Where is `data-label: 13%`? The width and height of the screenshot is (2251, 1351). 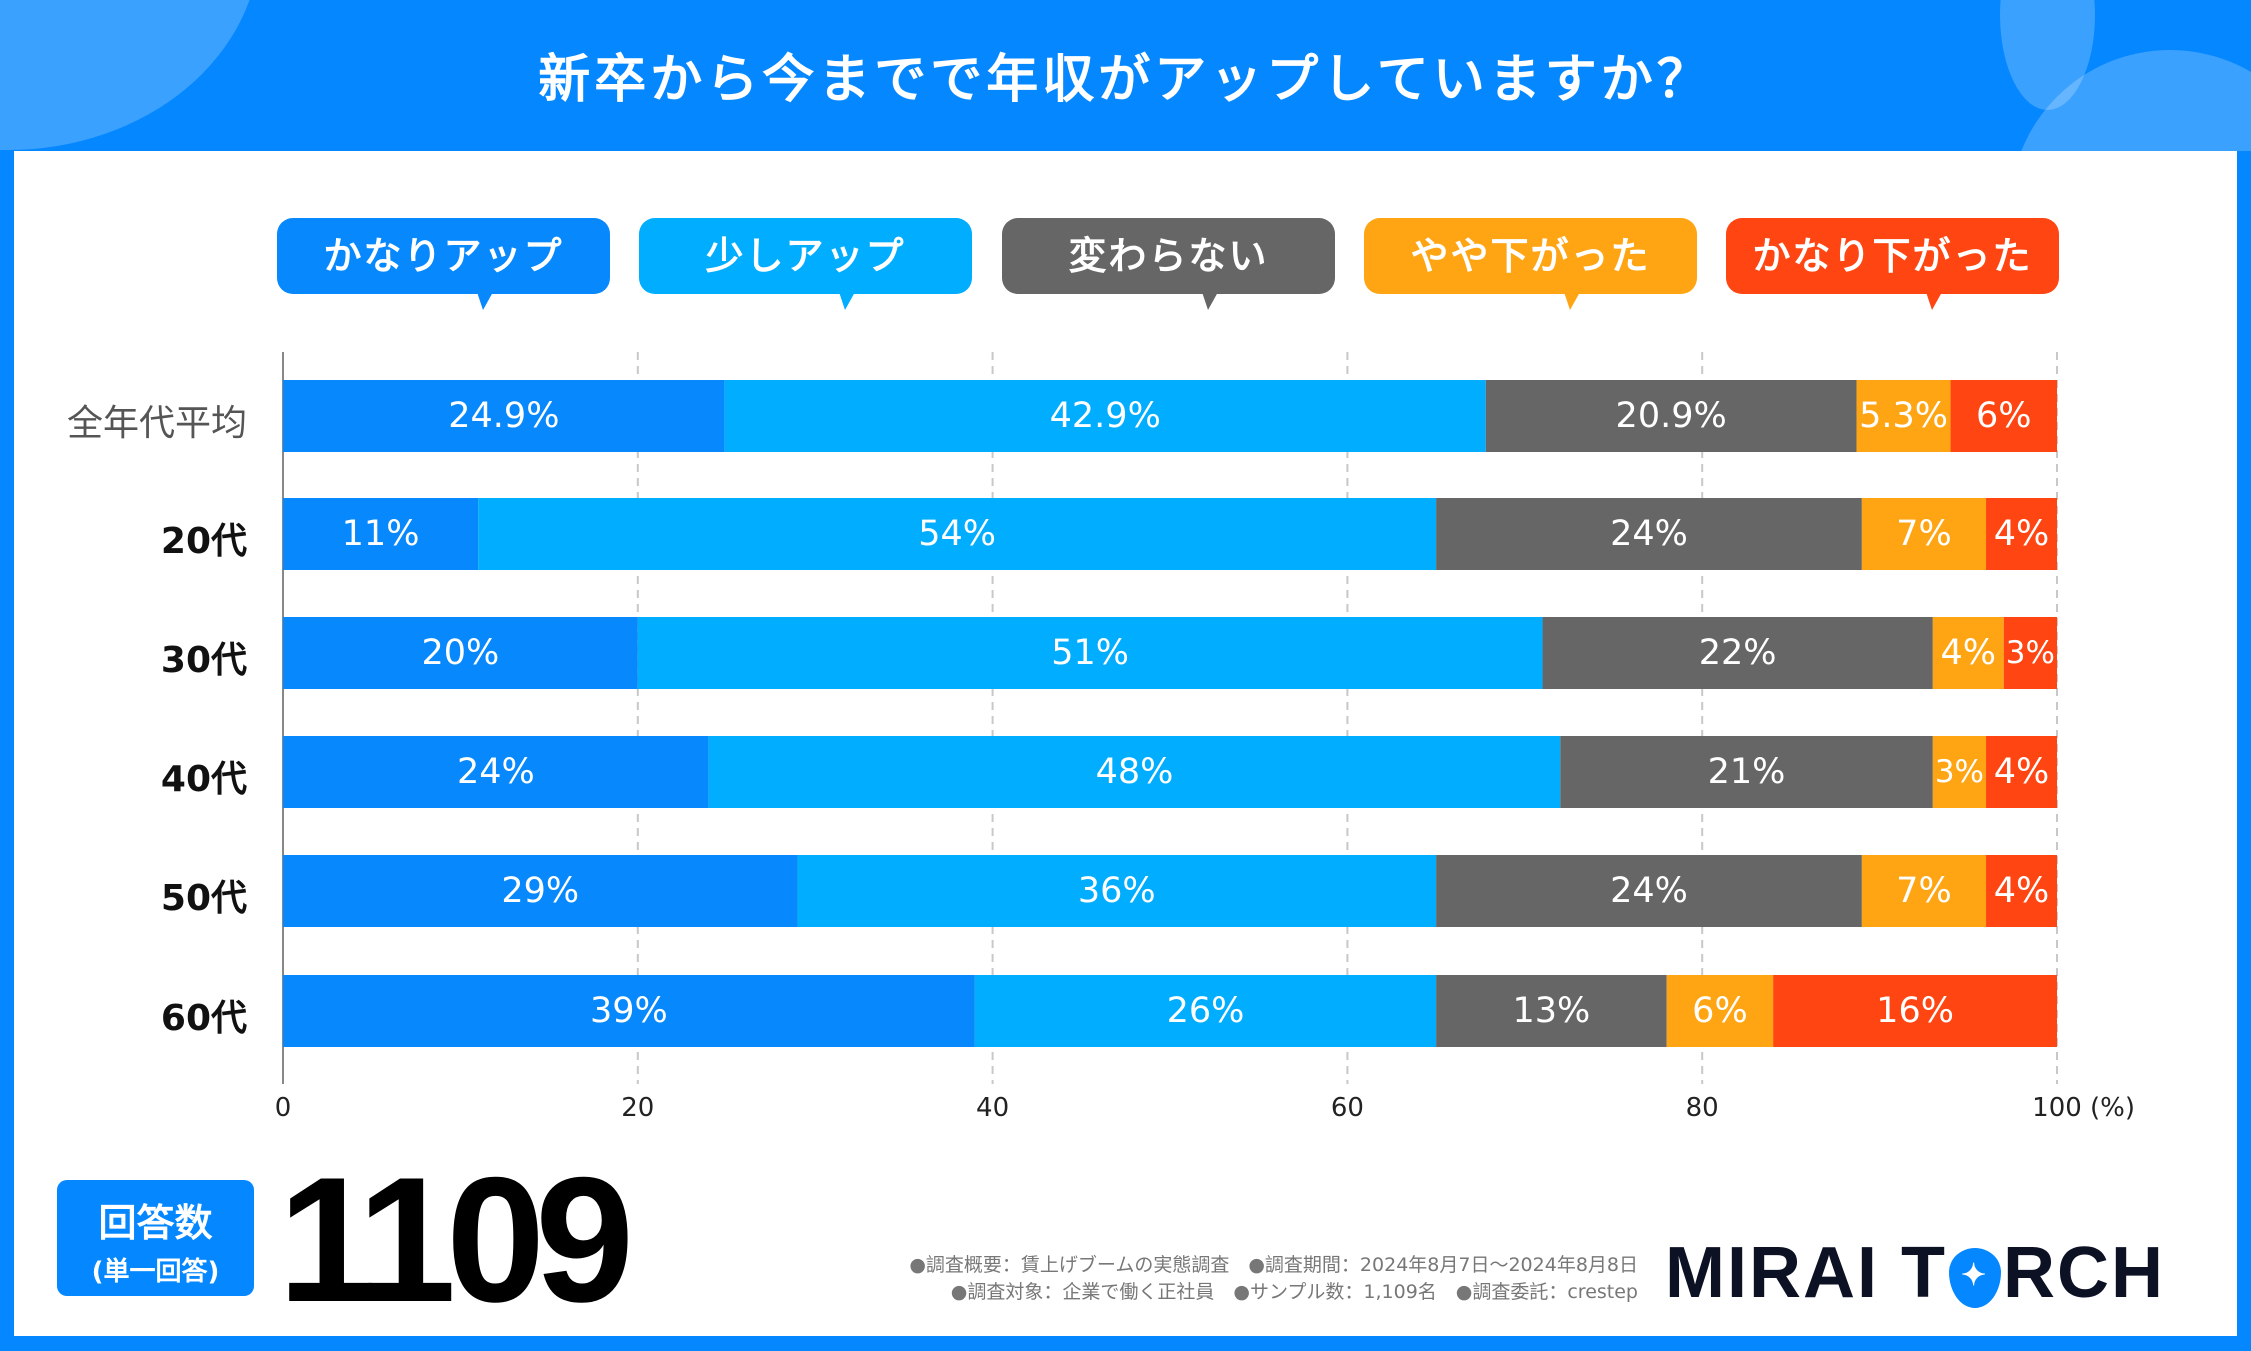 data-label: 13% is located at coordinates (1551, 1011).